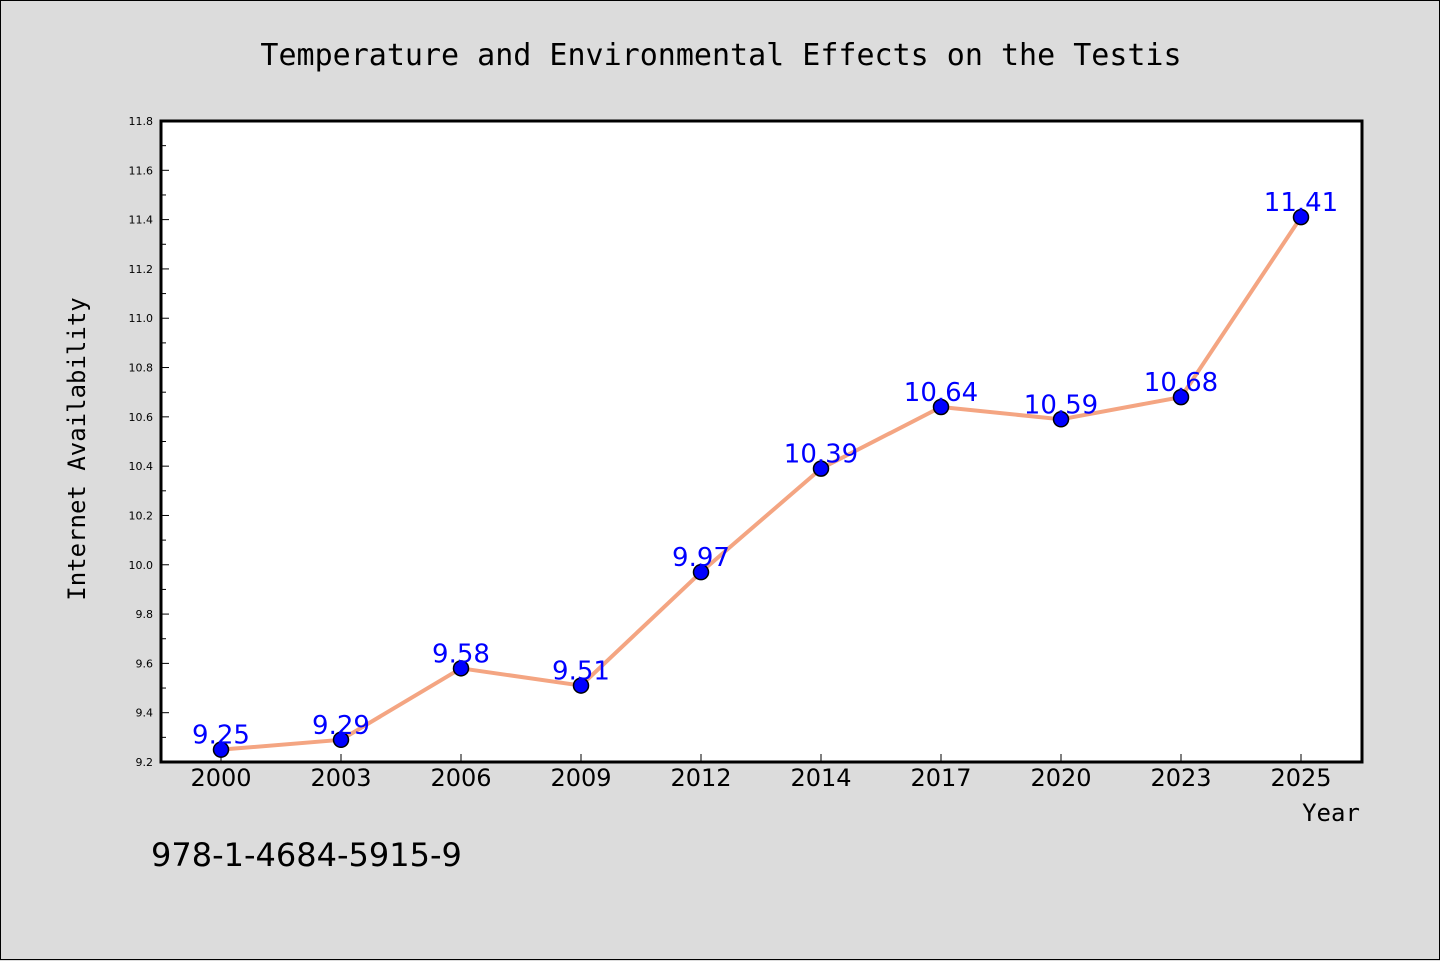 The width and height of the screenshot is (1440, 961). I want to click on x-tick-label: 2023, so click(1180, 778).